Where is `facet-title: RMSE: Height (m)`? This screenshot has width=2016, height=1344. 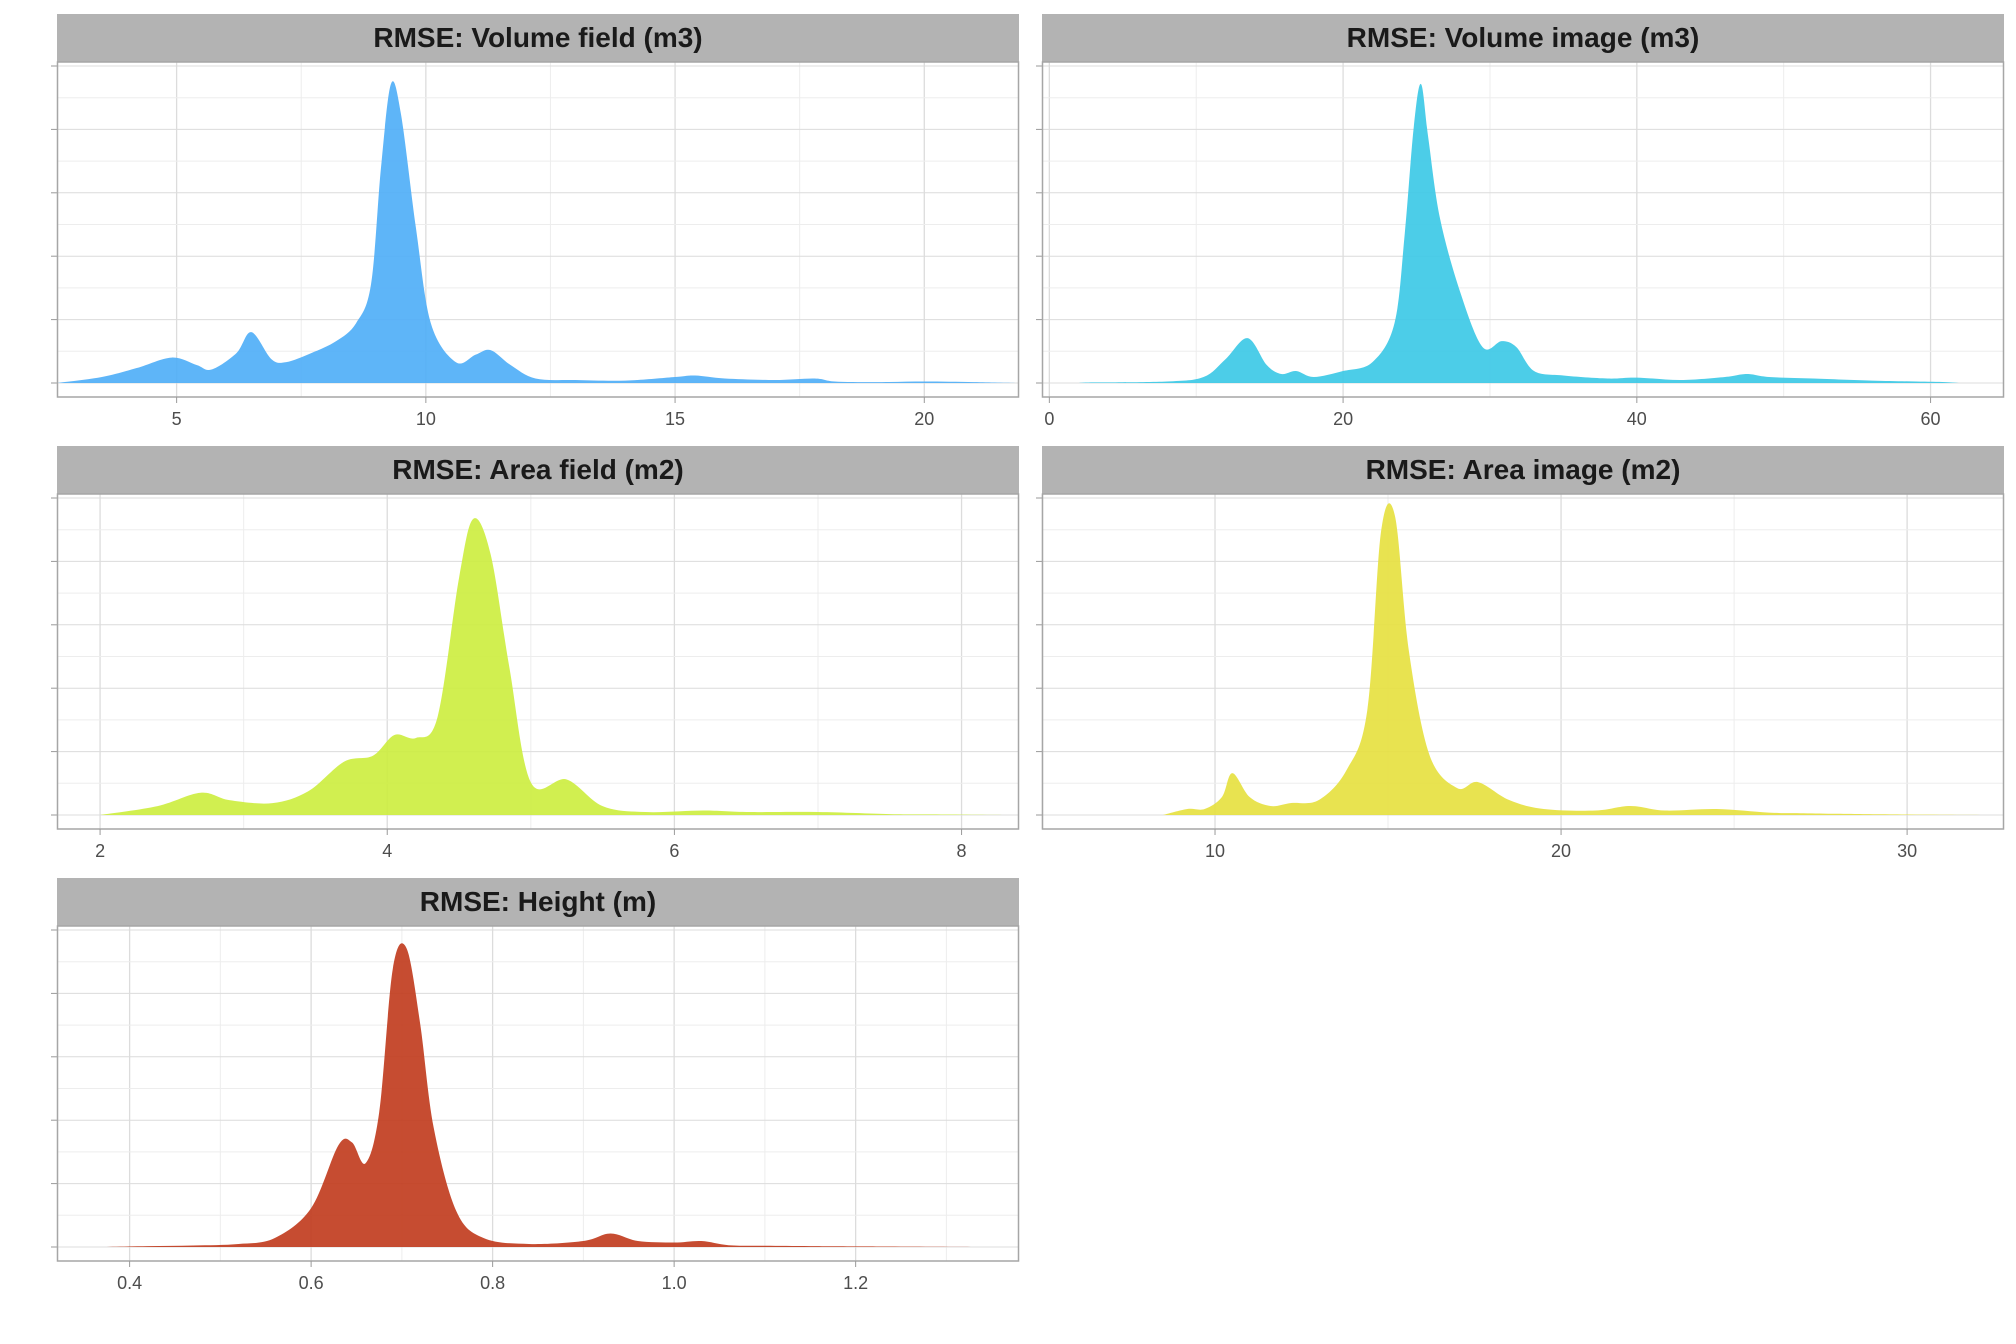 facet-title: RMSE: Height (m) is located at coordinates (538, 902).